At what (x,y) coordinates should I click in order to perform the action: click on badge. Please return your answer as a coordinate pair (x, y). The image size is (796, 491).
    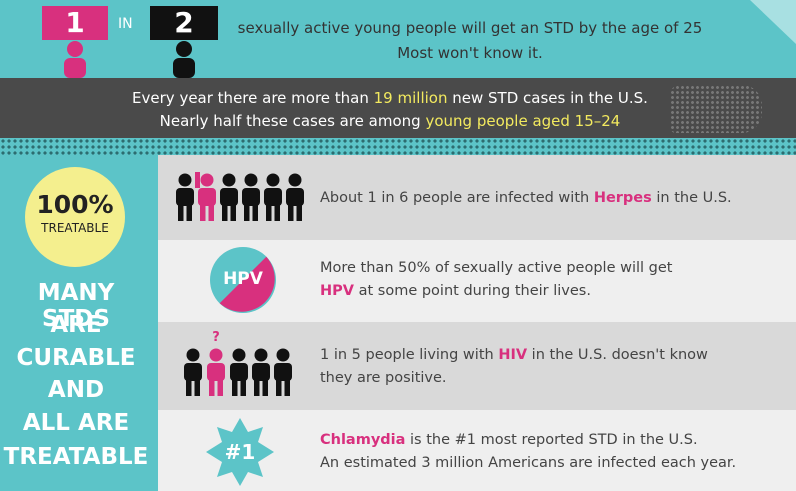
    Looking at the image, I should click on (75, 217).